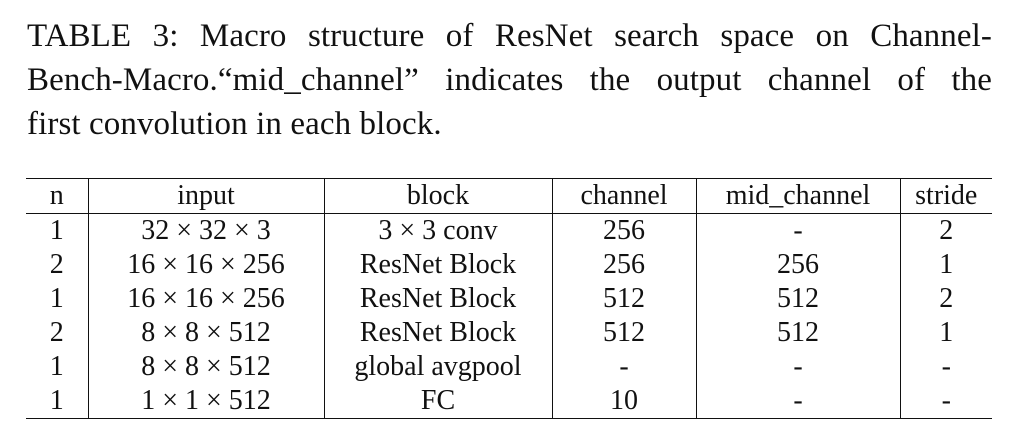  Describe the element at coordinates (623, 401) in the screenshot. I see `cell-channel: 10` at that location.